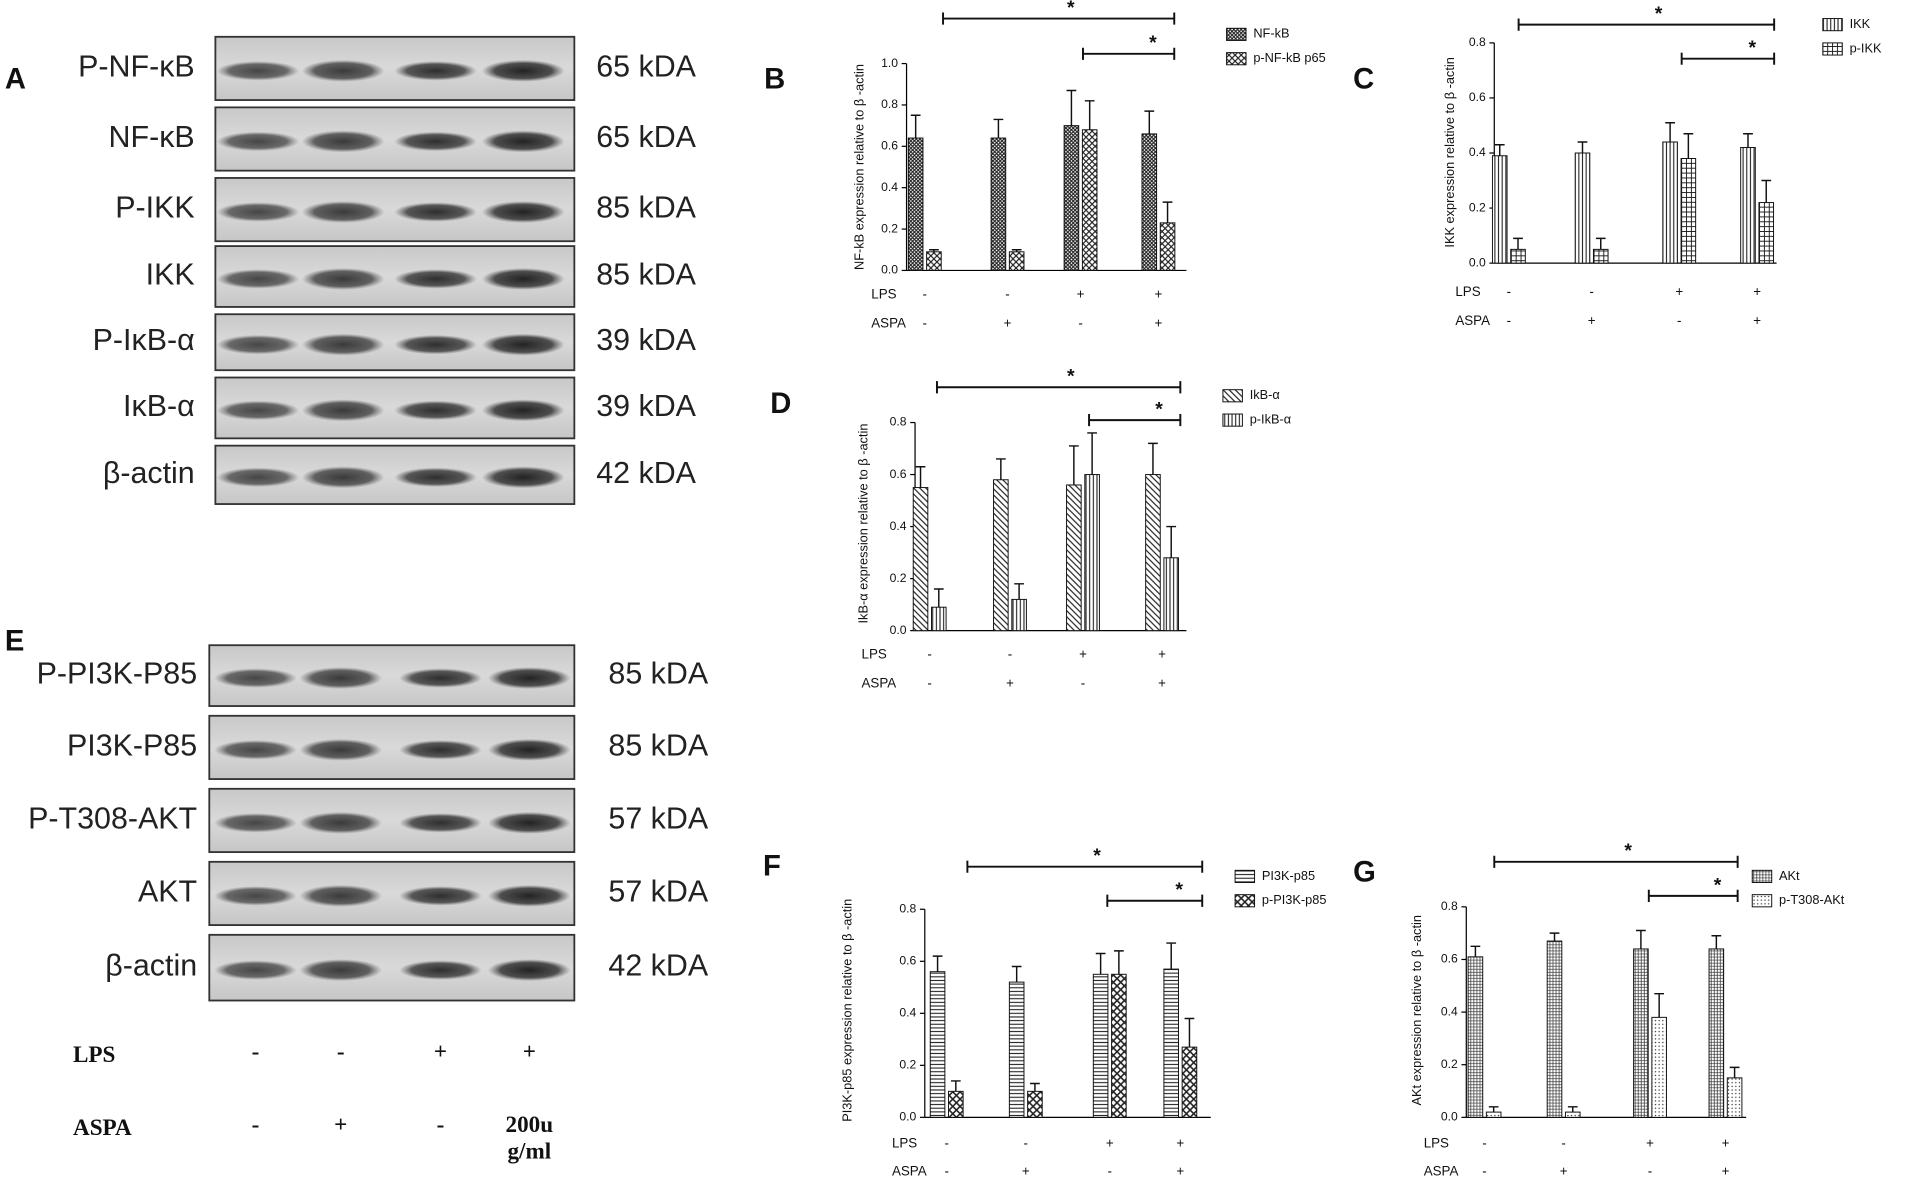 This screenshot has height=1187, width=1908. What do you see at coordinates (14, 642) in the screenshot?
I see `panel-letter: E` at bounding box center [14, 642].